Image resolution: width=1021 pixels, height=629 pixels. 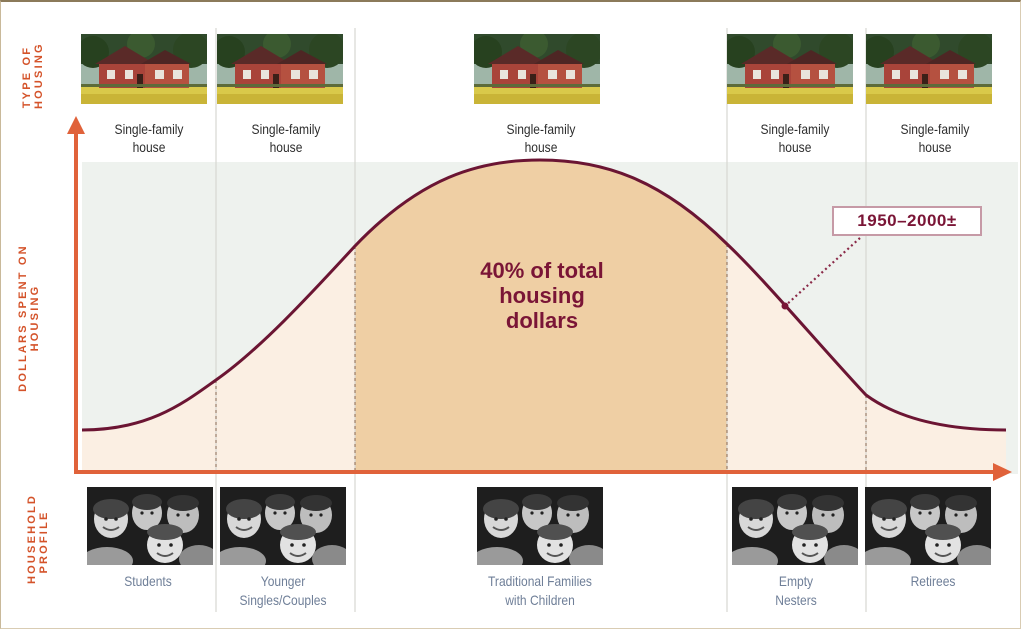 What do you see at coordinates (907, 221) in the screenshot?
I see `era-label: 1950–2000±` at bounding box center [907, 221].